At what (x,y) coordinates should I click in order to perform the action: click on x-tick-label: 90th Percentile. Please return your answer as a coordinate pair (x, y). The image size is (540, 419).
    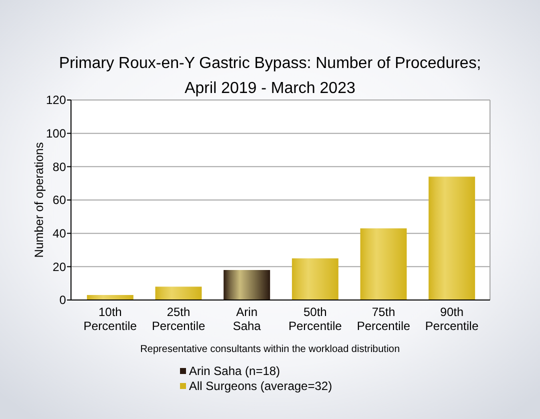
    Looking at the image, I should click on (452, 319).